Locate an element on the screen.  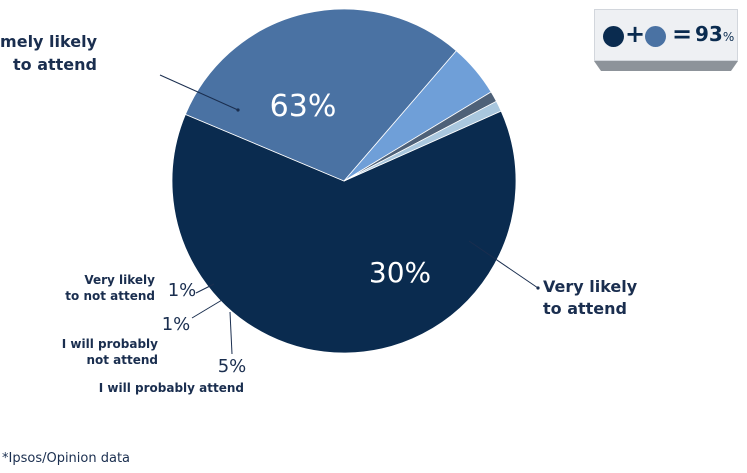
slice-category-label-5-line-1: Very likely is located at coordinates (119, 280).